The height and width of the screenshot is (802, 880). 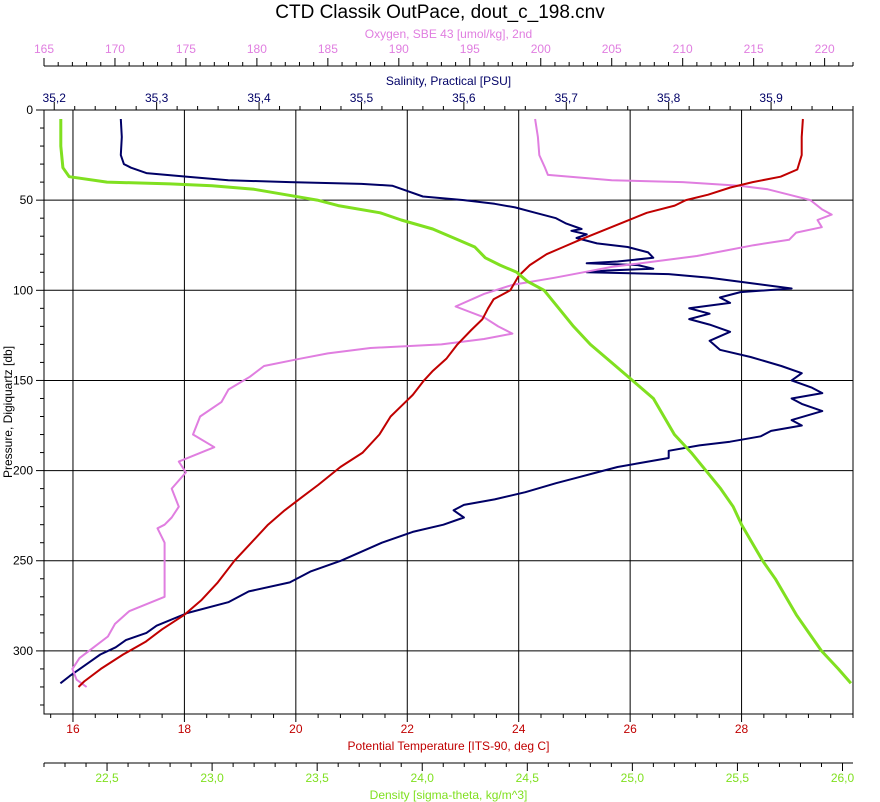 What do you see at coordinates (448, 34) in the screenshot?
I see `oxygen-axis-label: Oxygen, SBE 43 [umol/kg], 2nd` at bounding box center [448, 34].